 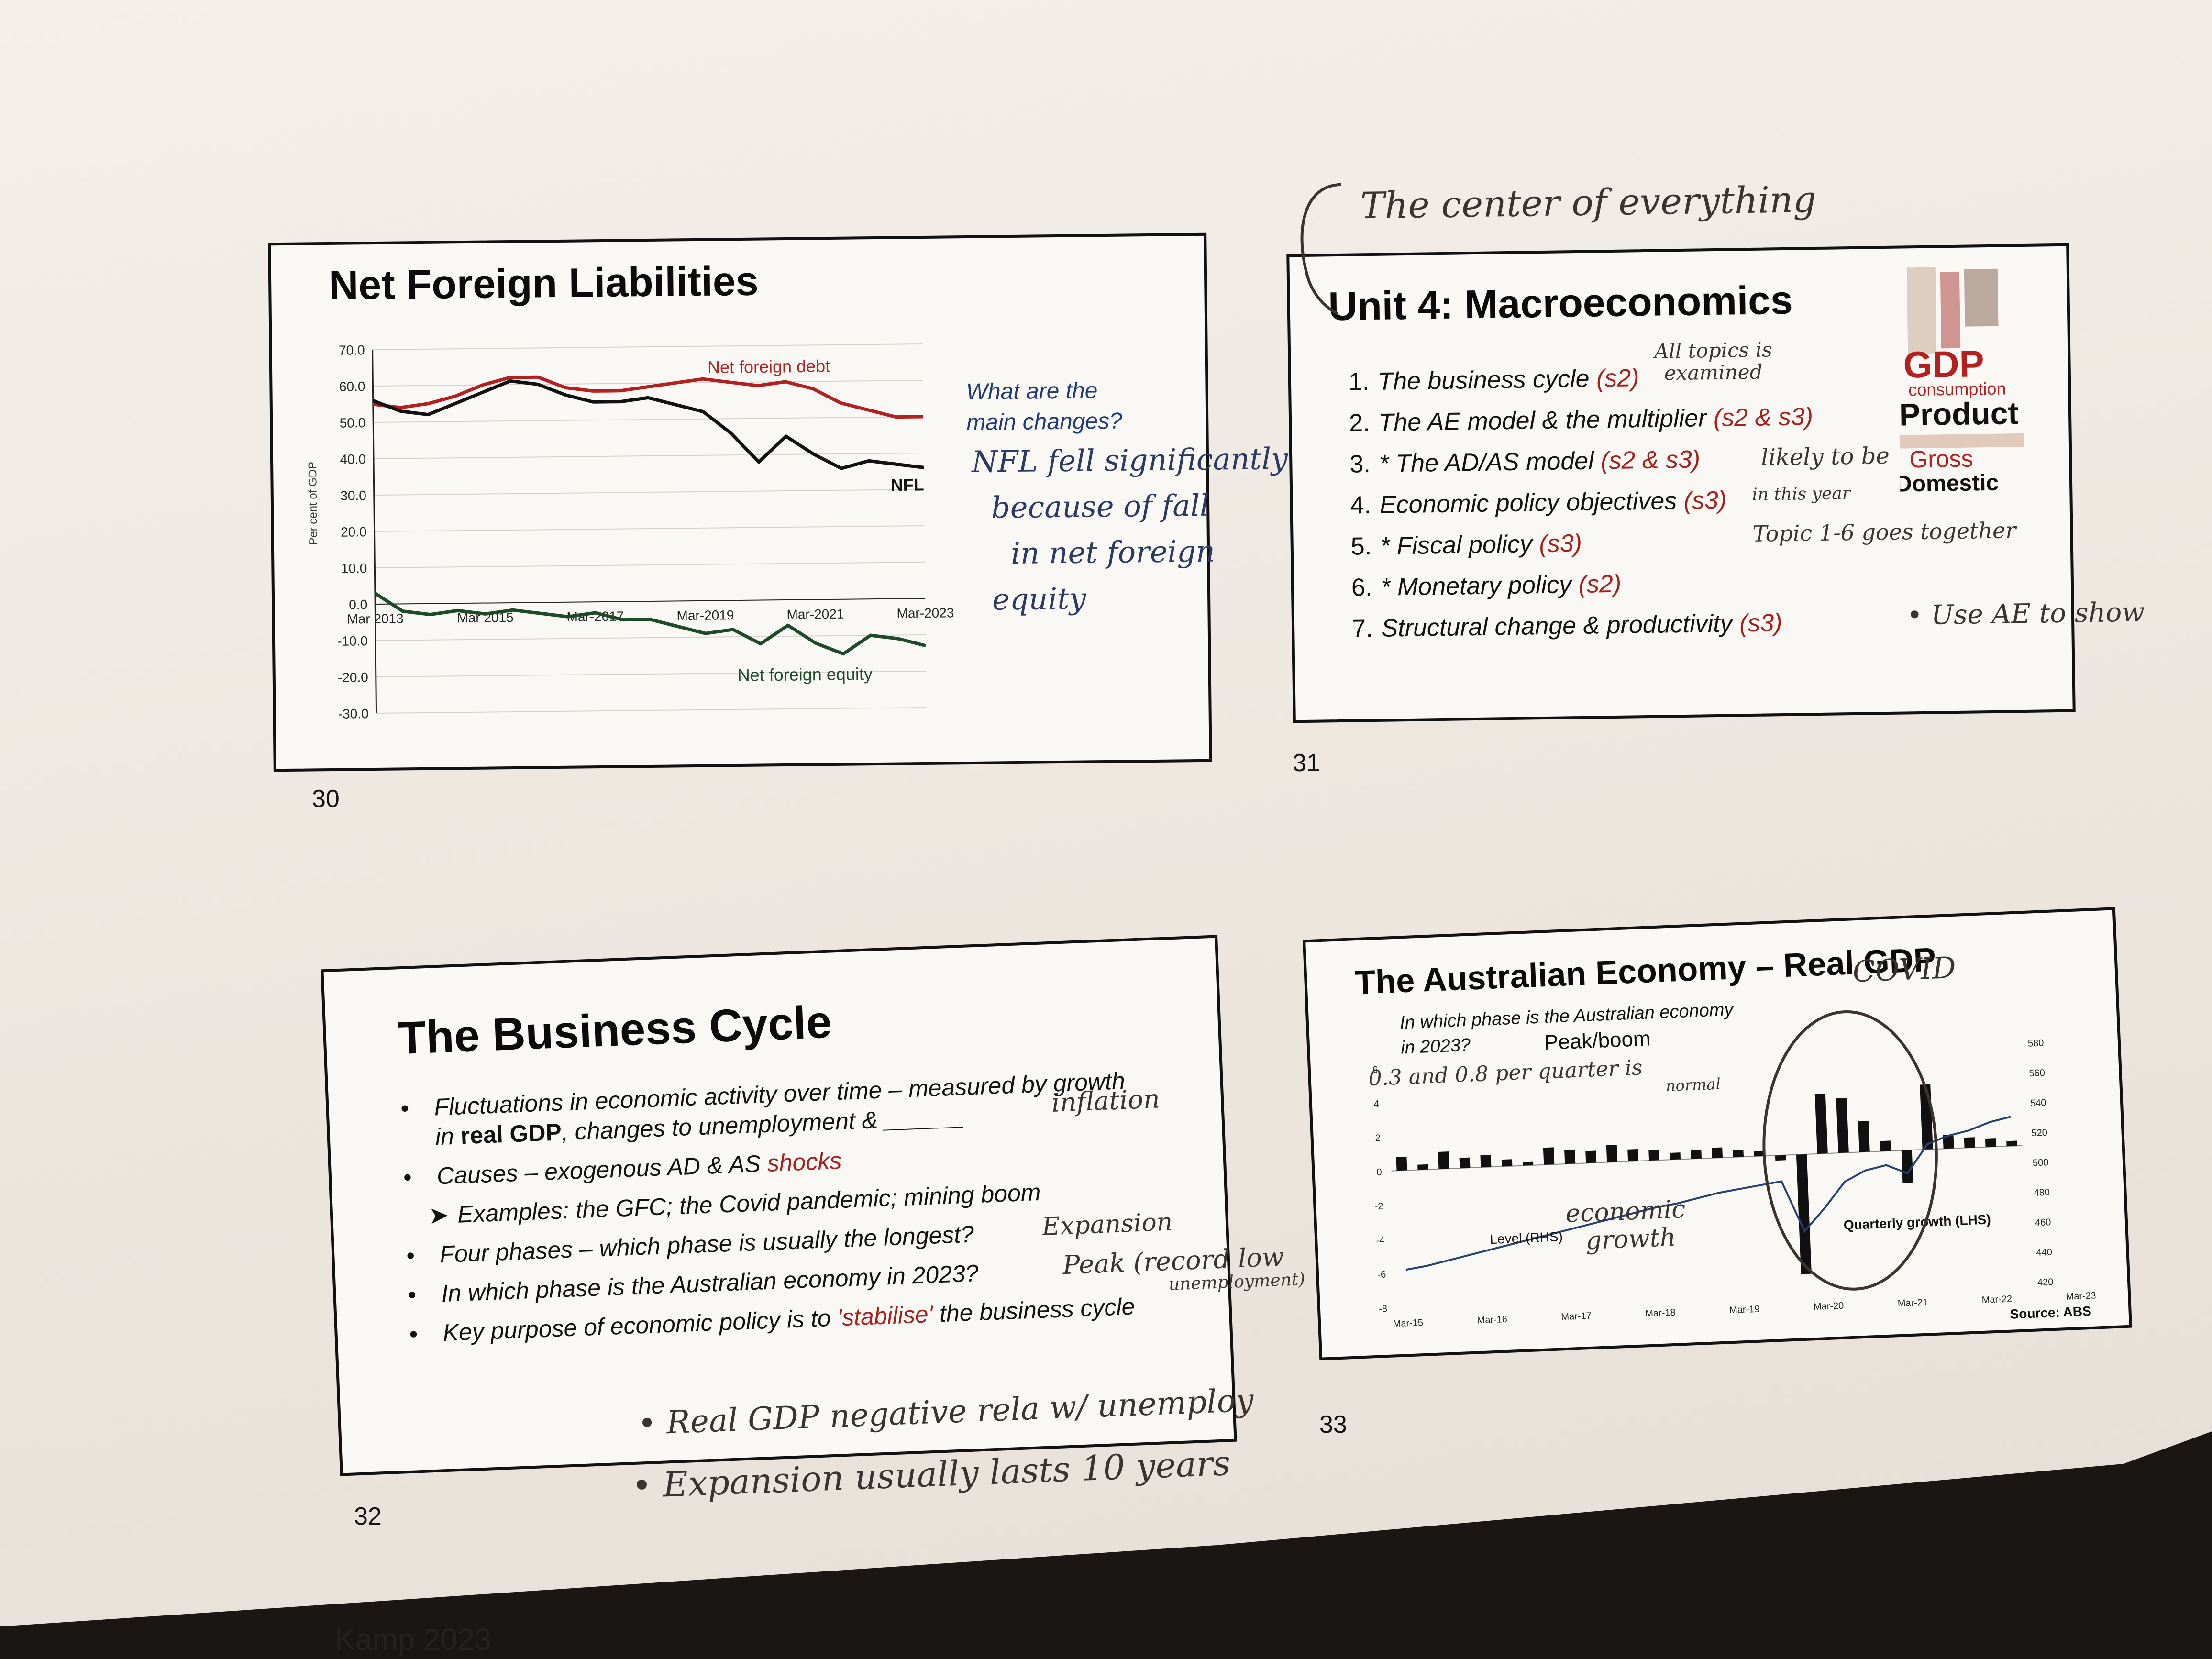 I want to click on x-tick-label: Mar-22, so click(x=1996, y=1300).